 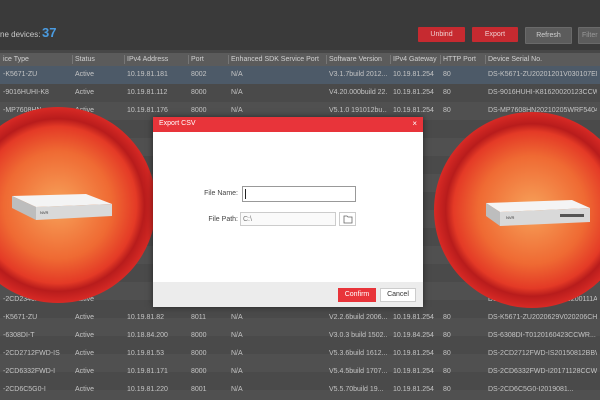 What do you see at coordinates (221, 193) in the screenshot?
I see `file-name-label: File Name:` at bounding box center [221, 193].